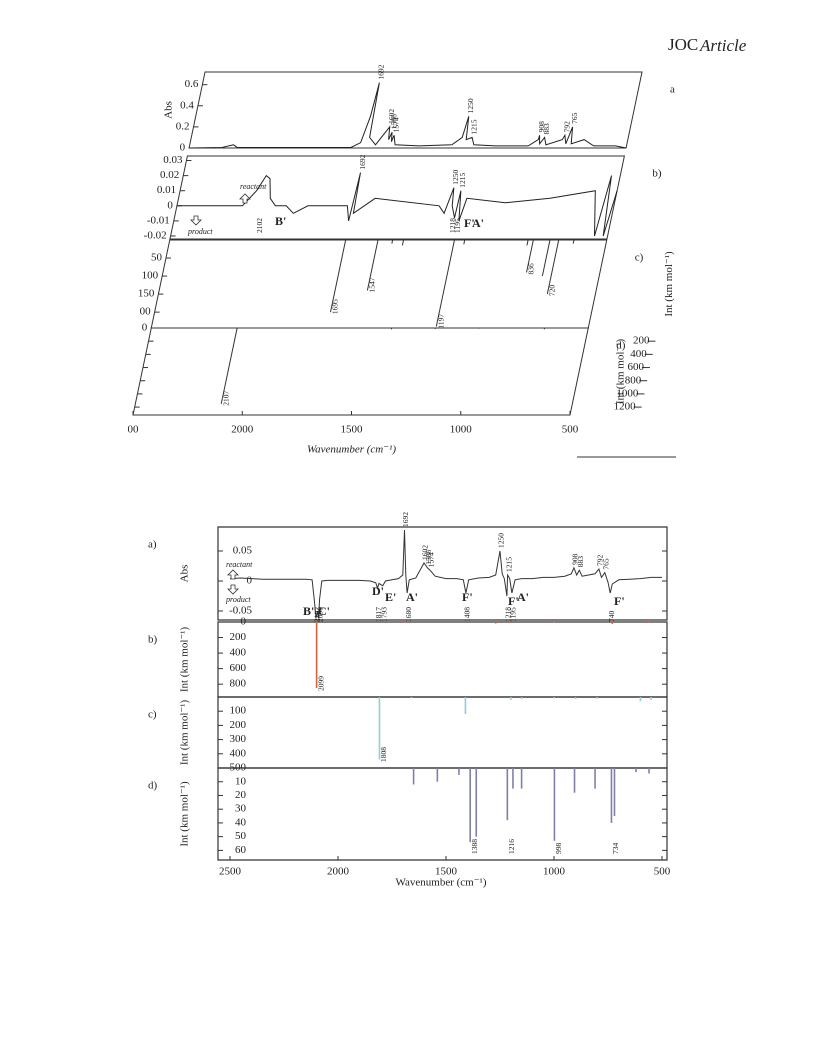  What do you see at coordinates (390, 597) in the screenshot?
I see `band-label: E'` at bounding box center [390, 597].